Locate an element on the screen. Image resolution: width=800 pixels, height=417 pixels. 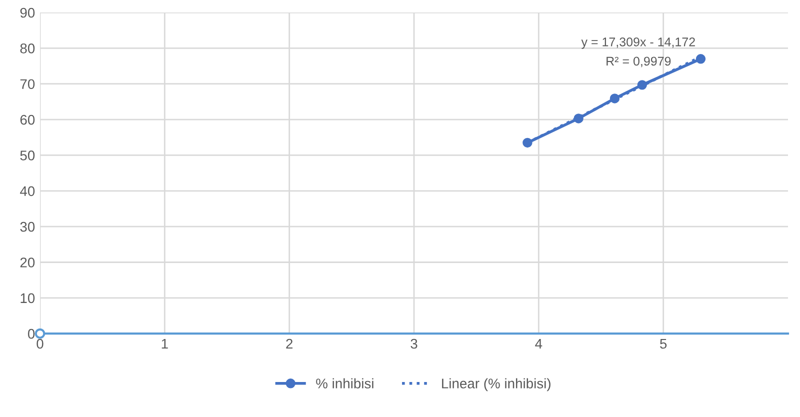
y-tick-label: 20 is located at coordinates (27, 263).